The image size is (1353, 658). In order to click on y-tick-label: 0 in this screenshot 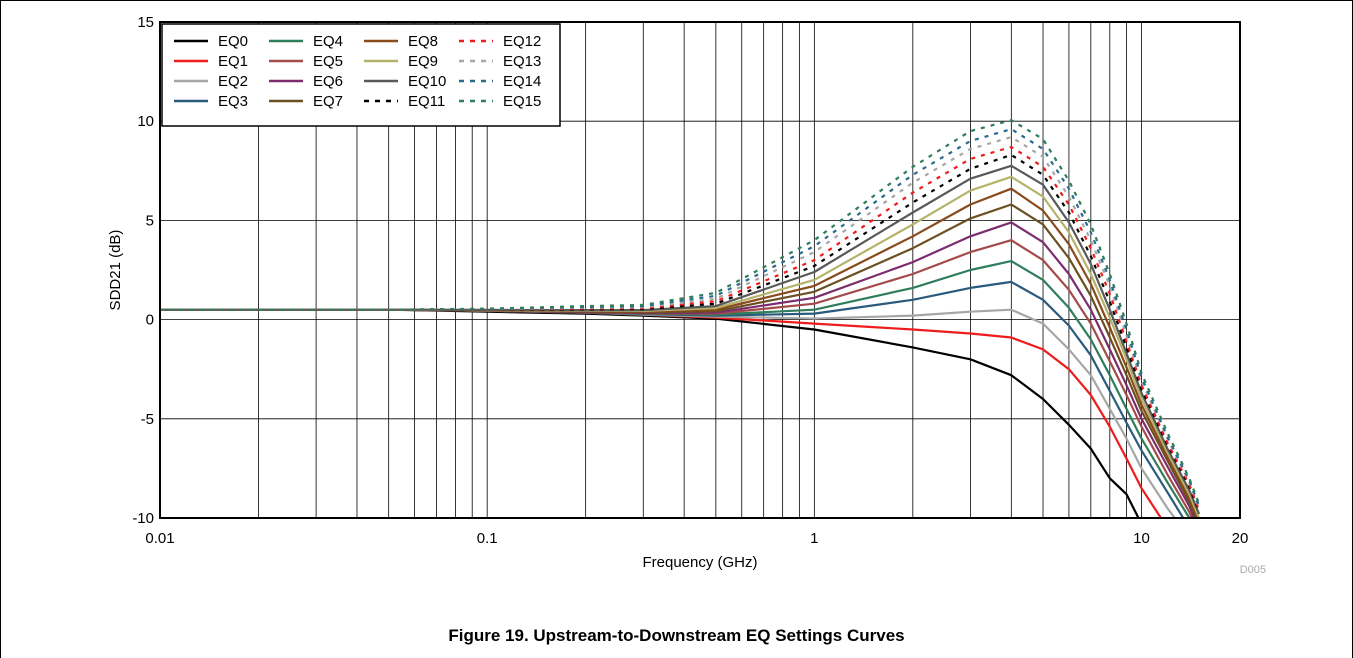, I will do `click(150, 320)`.